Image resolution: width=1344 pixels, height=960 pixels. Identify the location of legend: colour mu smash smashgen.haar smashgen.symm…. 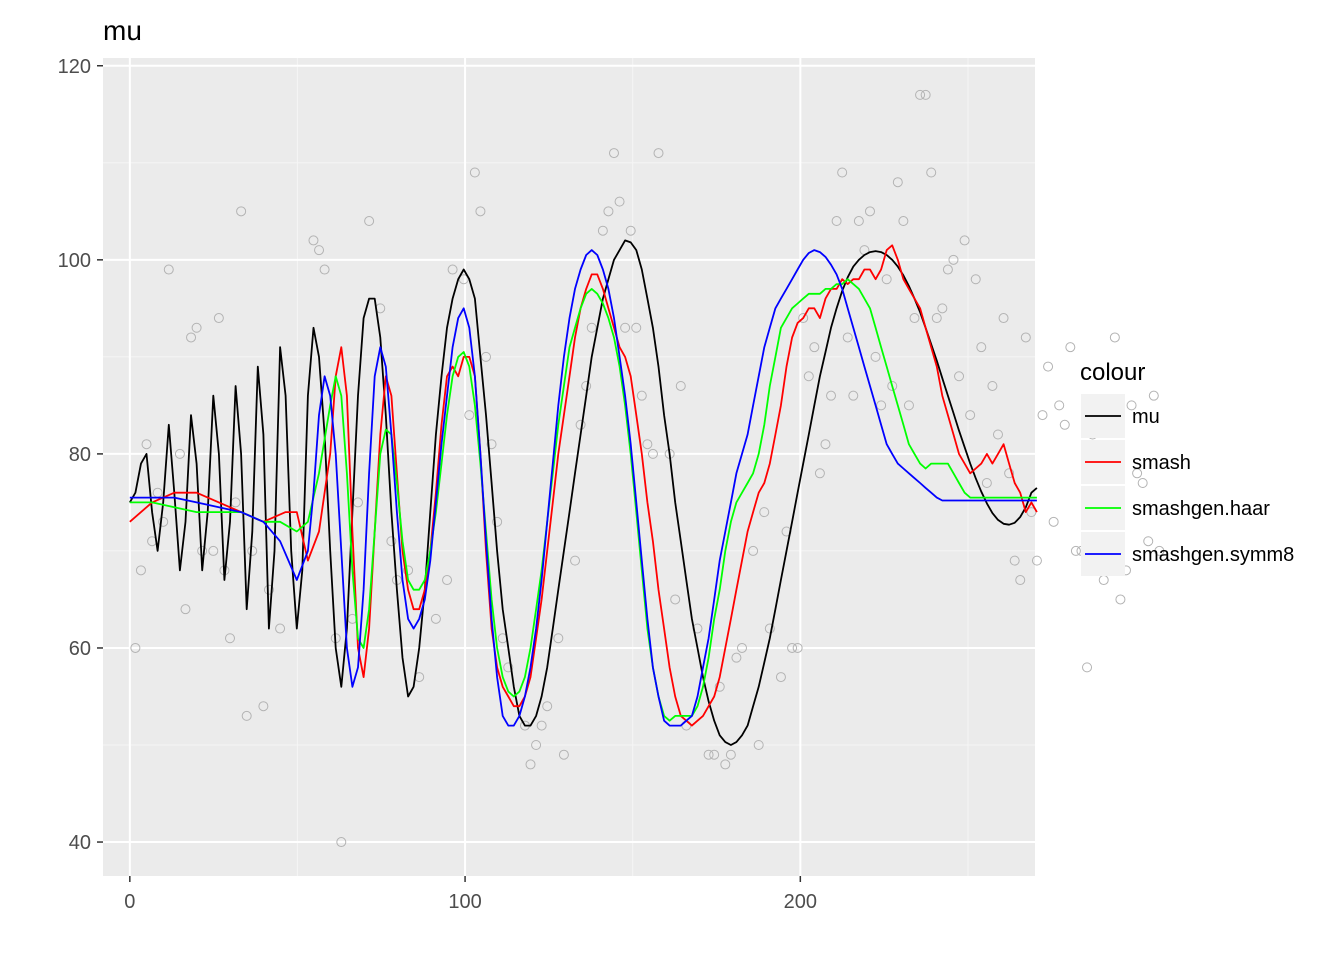
(1187, 467).